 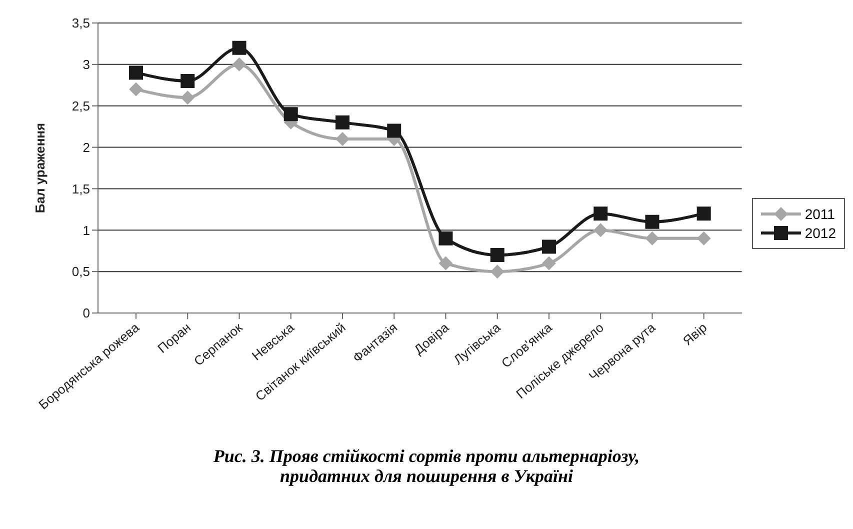 I want to click on y-tick-label: 2,5, so click(x=81, y=106).